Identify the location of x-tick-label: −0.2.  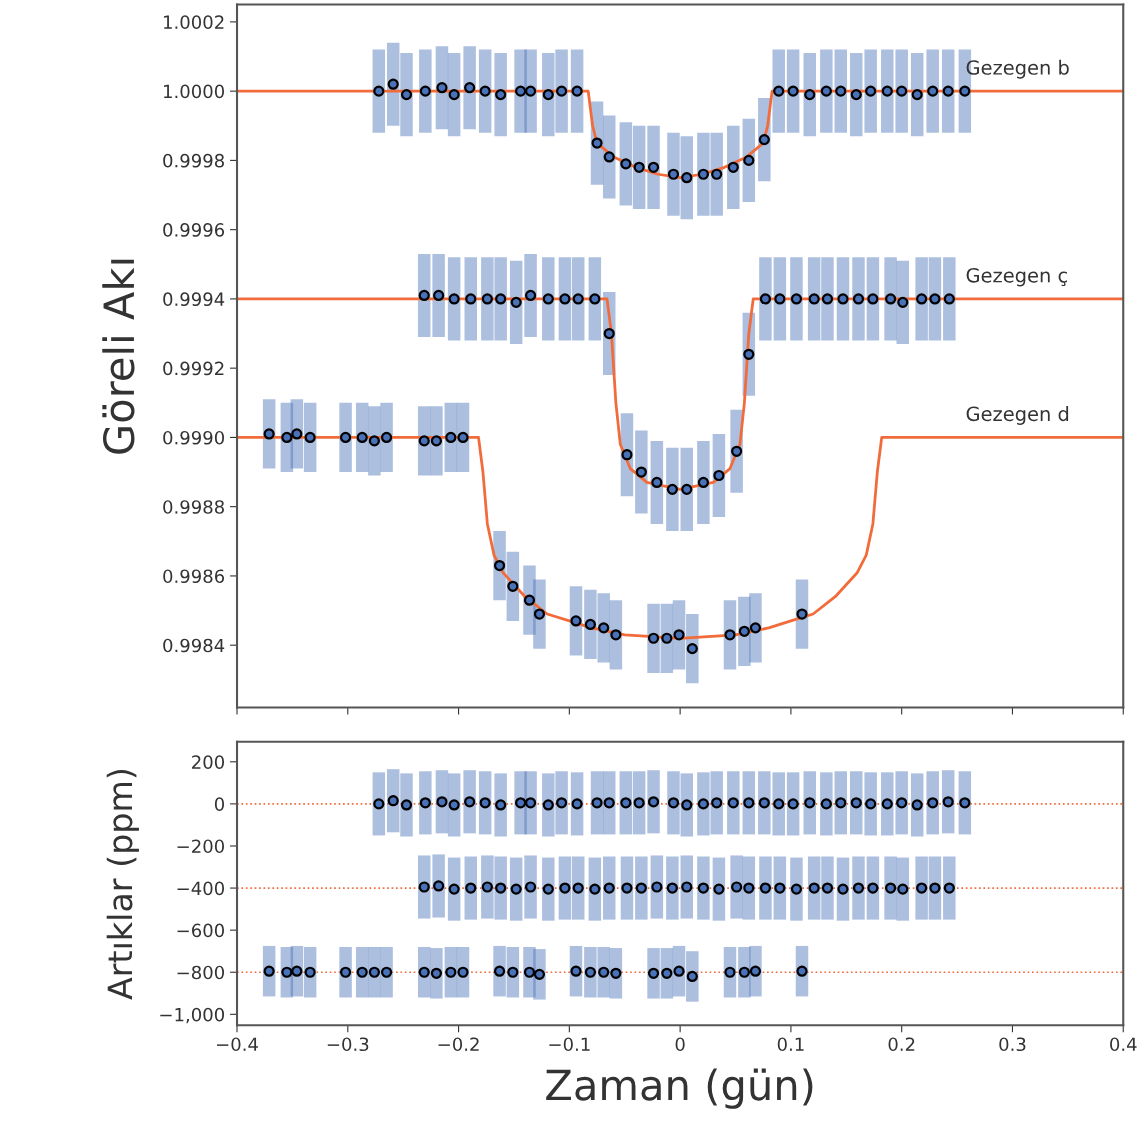
(458, 1044).